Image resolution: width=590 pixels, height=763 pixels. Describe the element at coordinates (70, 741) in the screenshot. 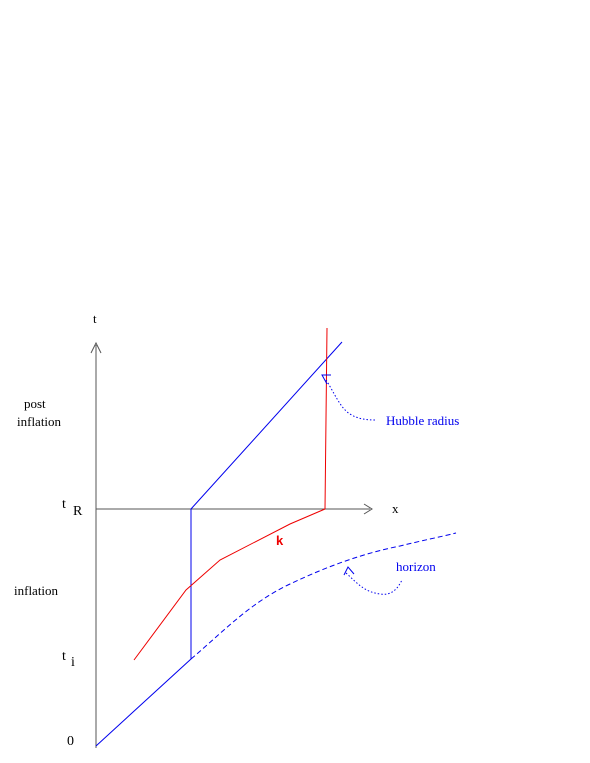

I see `origin-label: 0` at that location.